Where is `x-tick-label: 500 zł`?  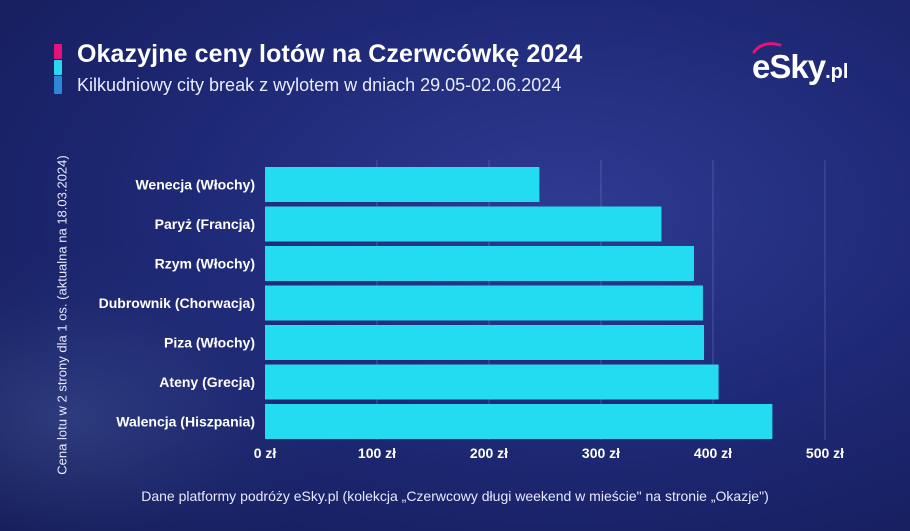 x-tick-label: 500 zł is located at coordinates (825, 453).